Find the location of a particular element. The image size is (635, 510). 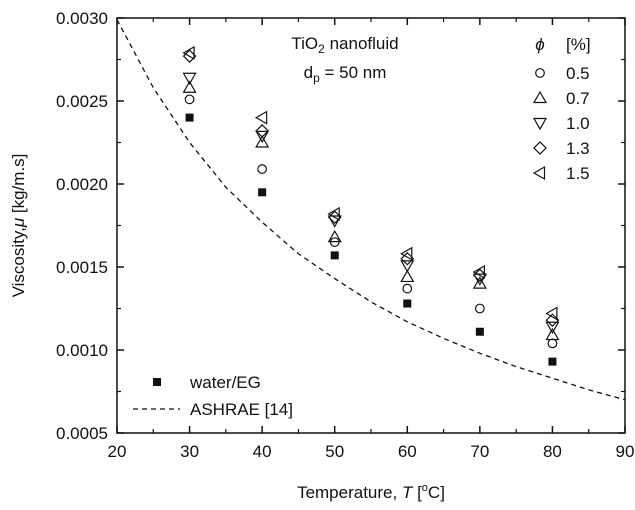

x-axis-title: Temperature, T [oC] is located at coordinates (371, 492).